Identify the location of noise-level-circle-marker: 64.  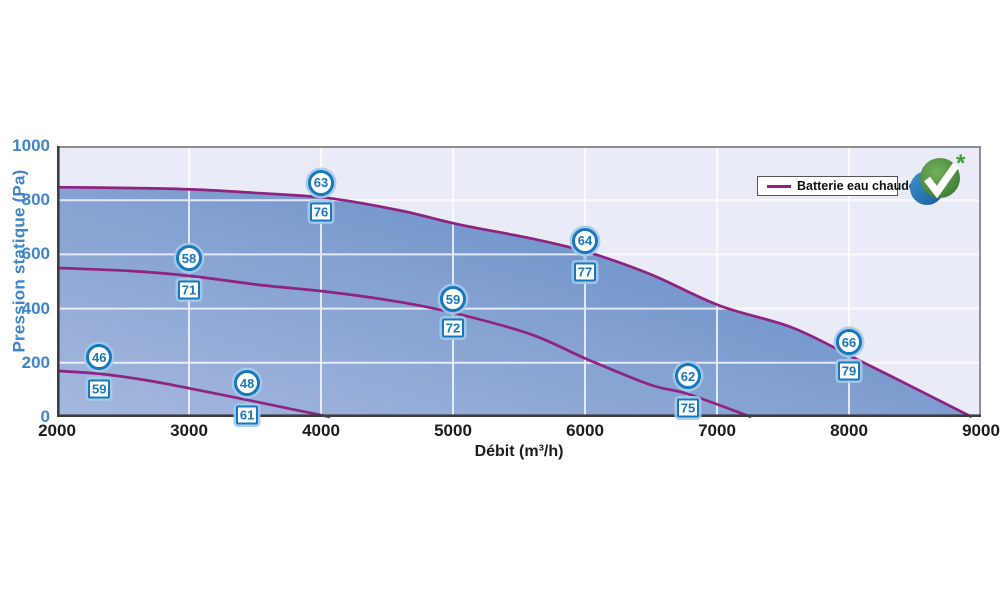
(585, 240).